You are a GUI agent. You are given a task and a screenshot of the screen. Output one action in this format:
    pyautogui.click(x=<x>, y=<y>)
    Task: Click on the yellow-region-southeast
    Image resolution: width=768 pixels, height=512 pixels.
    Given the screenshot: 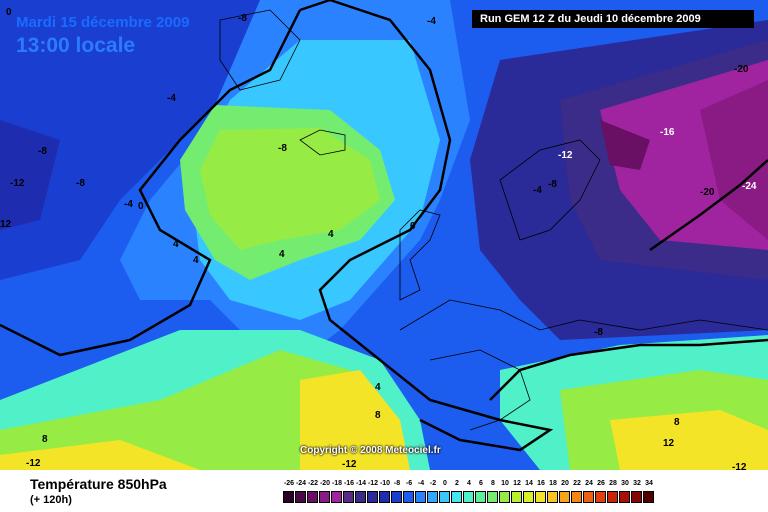 What is the action you would take?
    pyautogui.click(x=689, y=440)
    